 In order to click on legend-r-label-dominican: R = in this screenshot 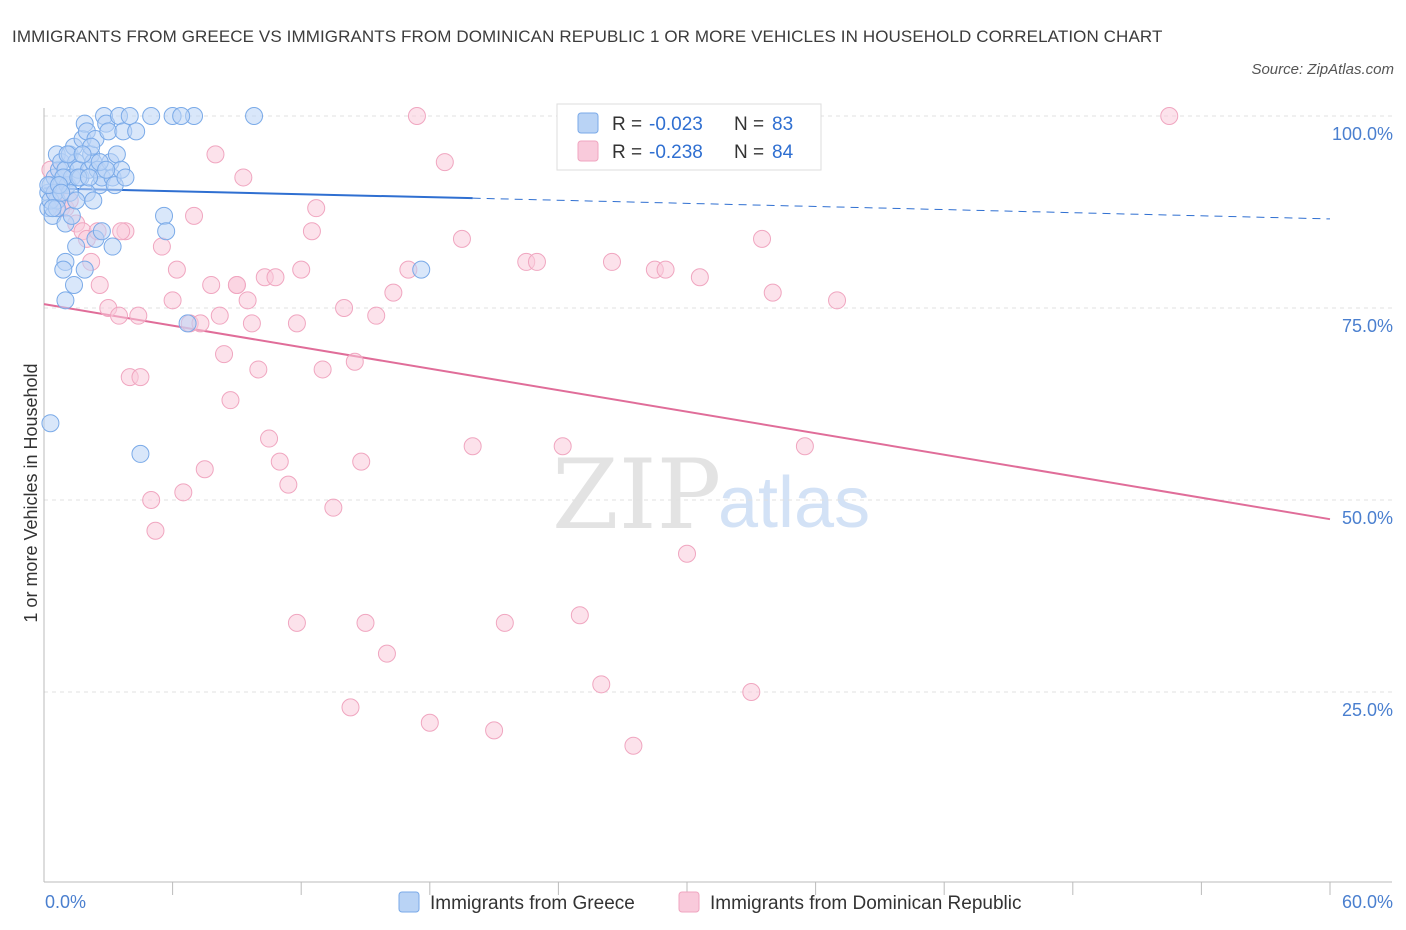, I will do `click(627, 152)`.